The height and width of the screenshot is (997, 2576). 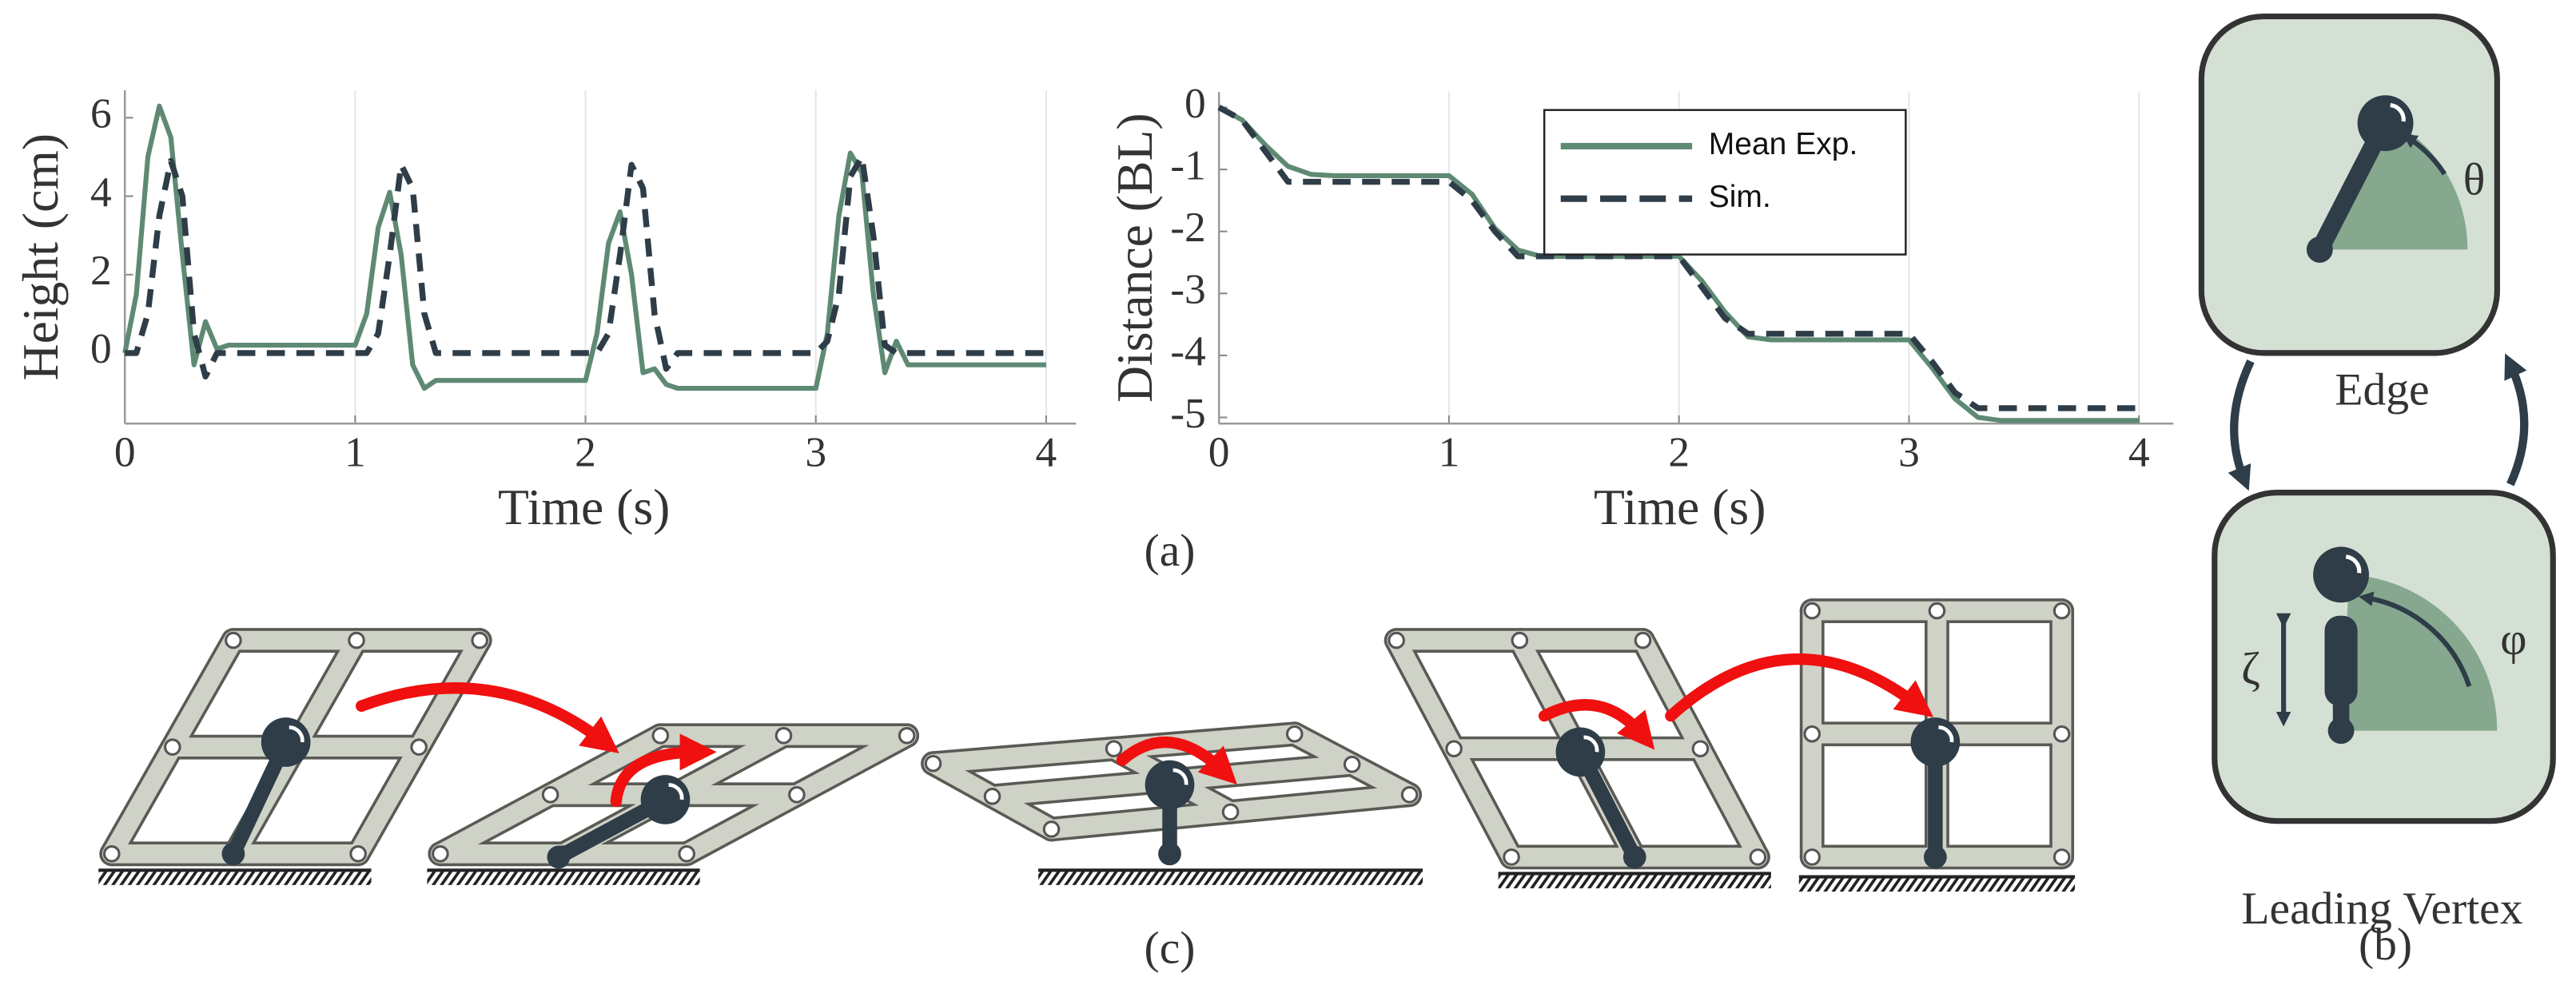 I want to click on y-tick-label: 4, so click(x=101, y=192).